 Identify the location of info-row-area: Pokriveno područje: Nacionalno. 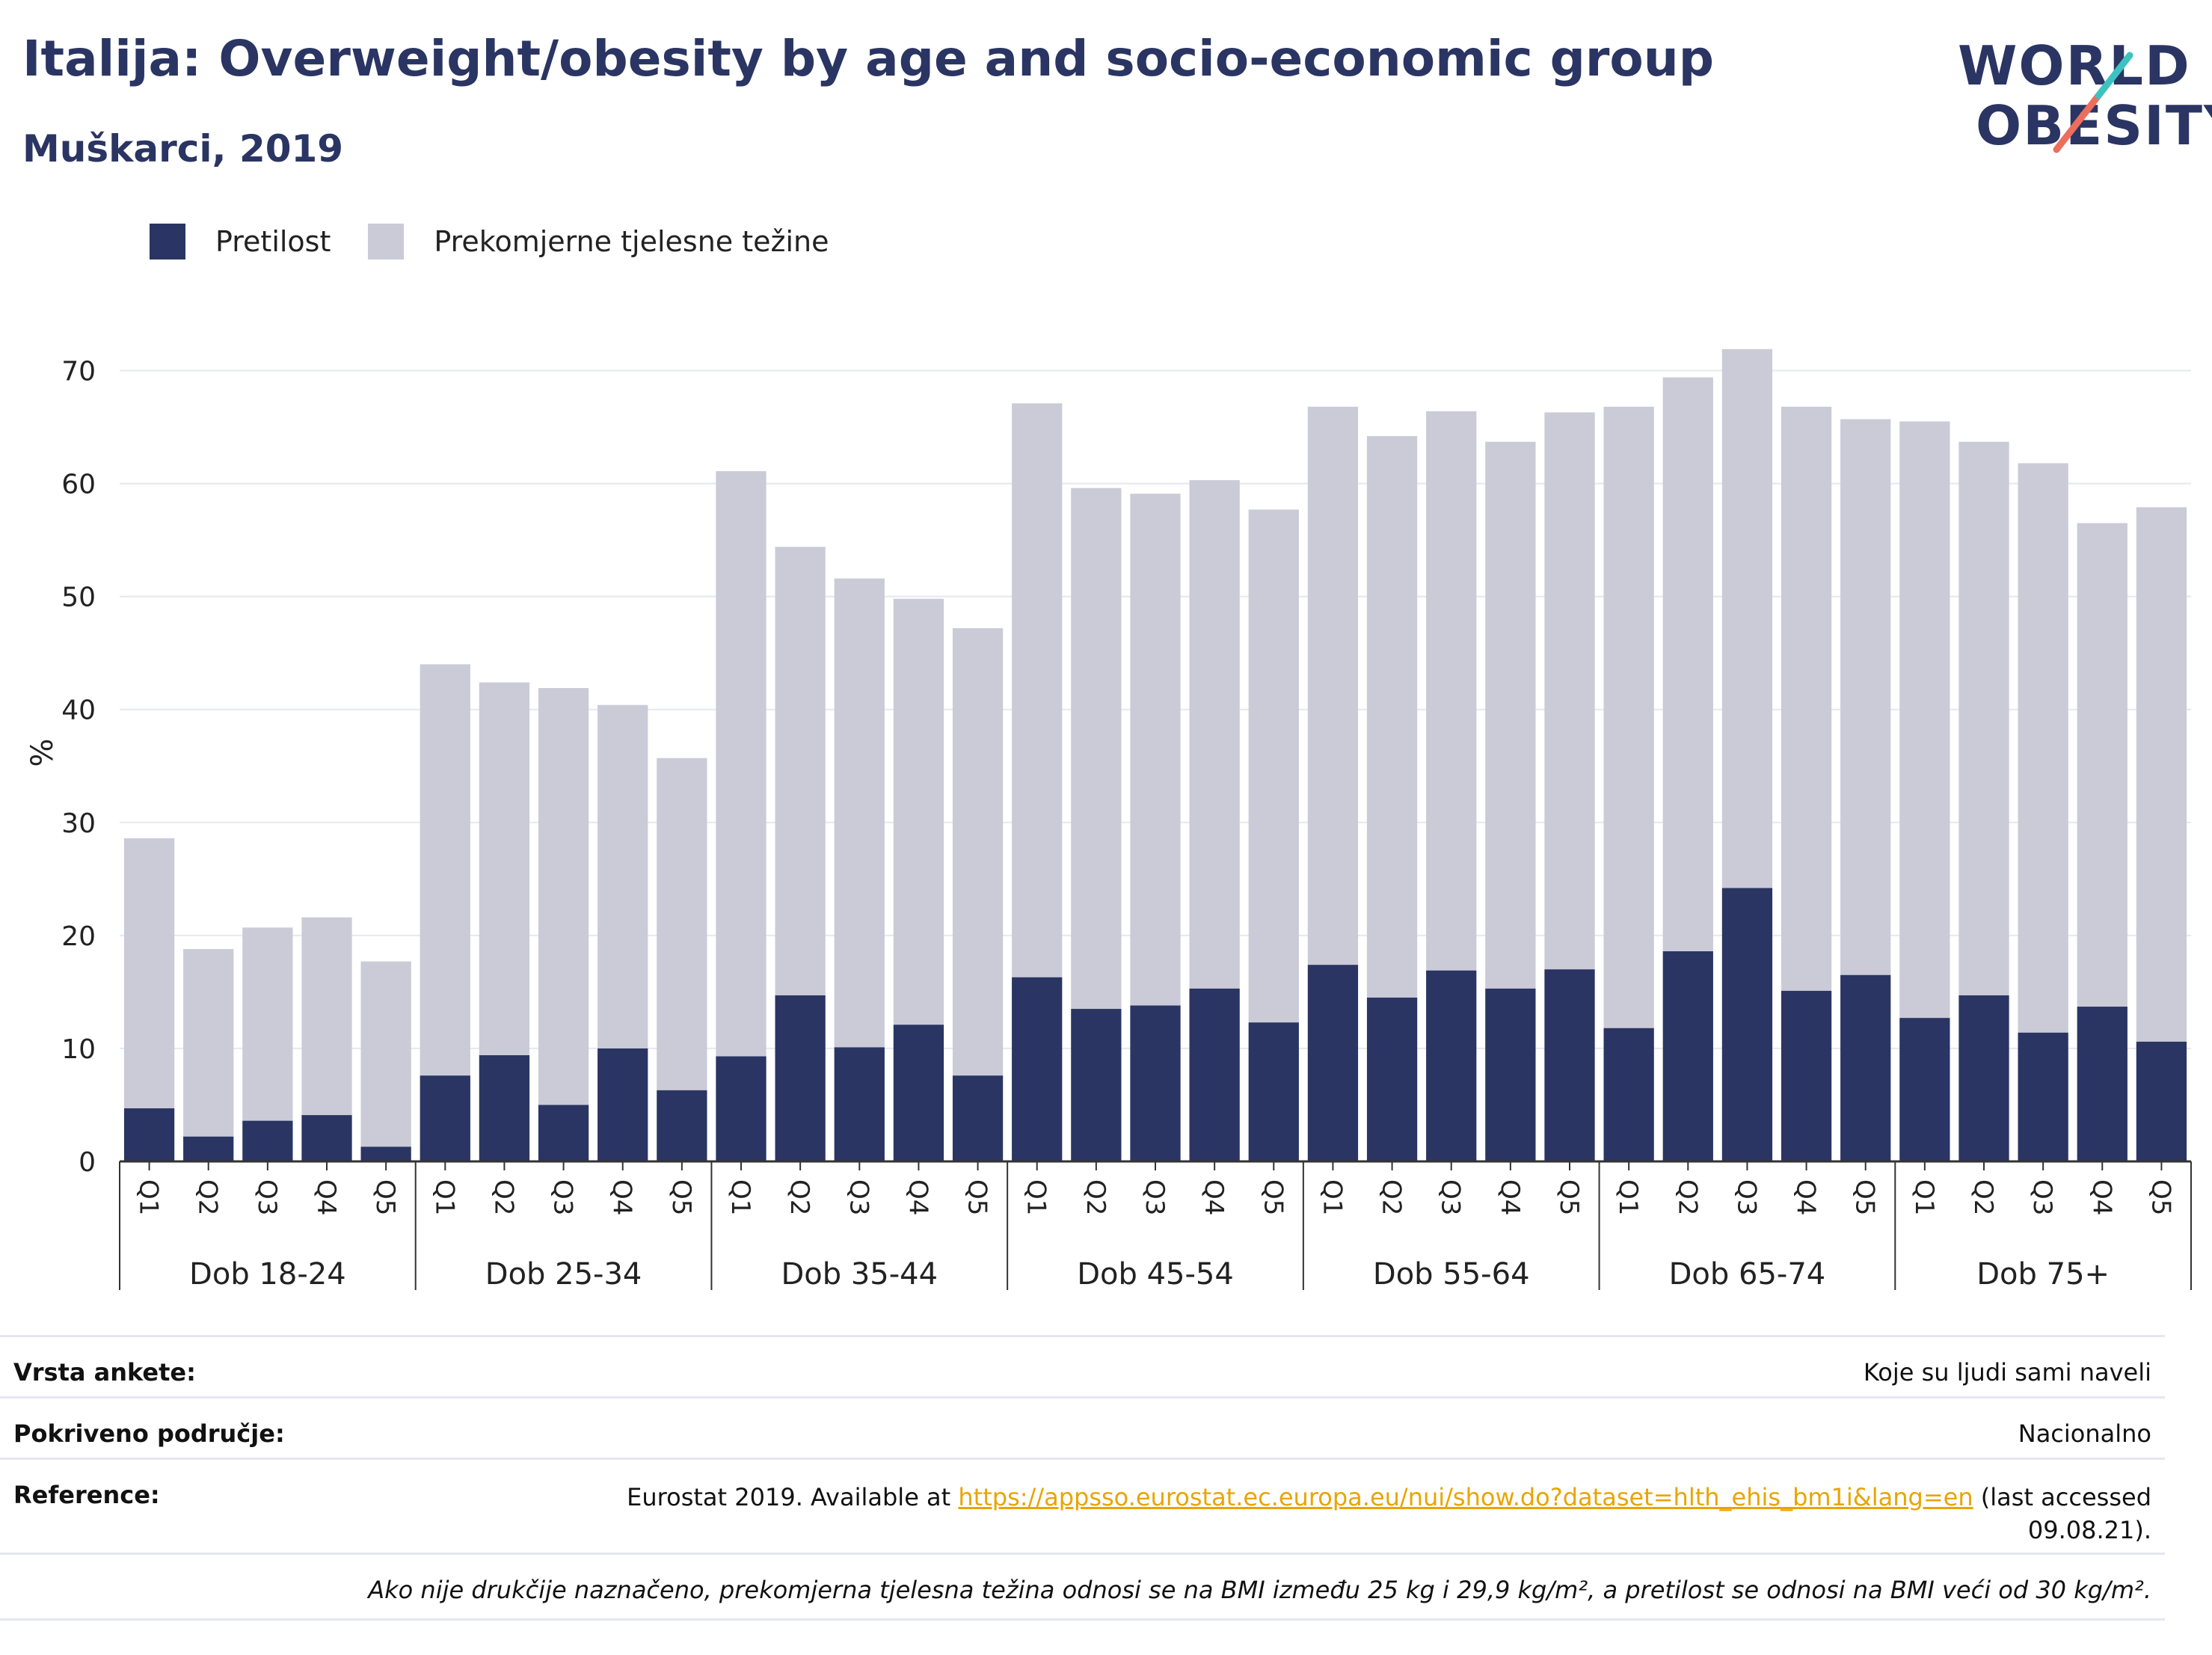
(1082, 1427).